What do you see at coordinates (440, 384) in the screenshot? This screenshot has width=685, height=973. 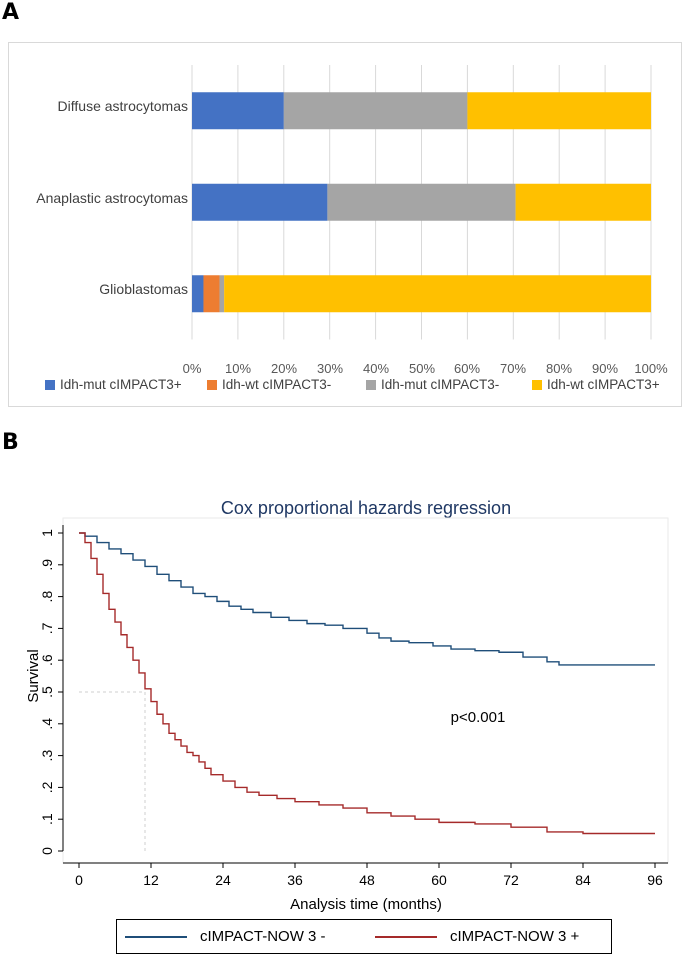 I see `legend-label: Idh-mut cIMPACT3-` at bounding box center [440, 384].